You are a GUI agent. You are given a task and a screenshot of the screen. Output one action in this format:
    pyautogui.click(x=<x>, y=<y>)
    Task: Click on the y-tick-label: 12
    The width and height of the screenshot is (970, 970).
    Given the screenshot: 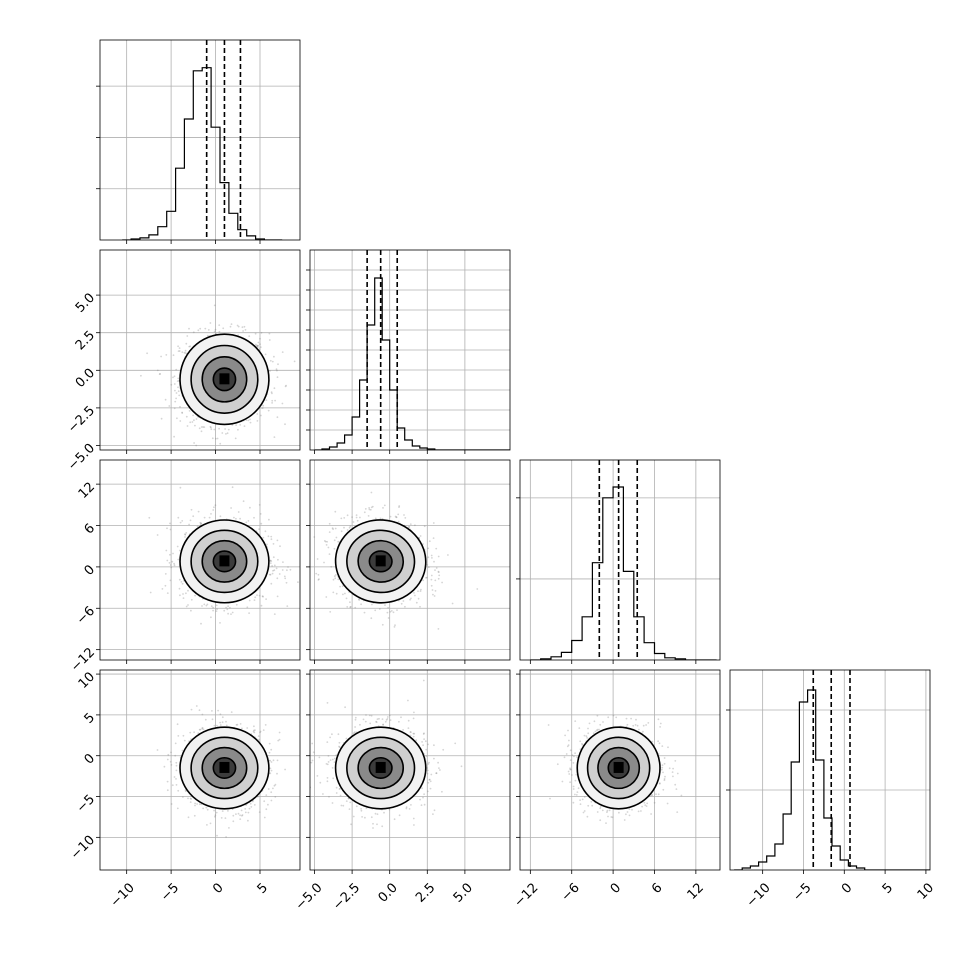 What is the action you would take?
    pyautogui.click(x=87, y=491)
    